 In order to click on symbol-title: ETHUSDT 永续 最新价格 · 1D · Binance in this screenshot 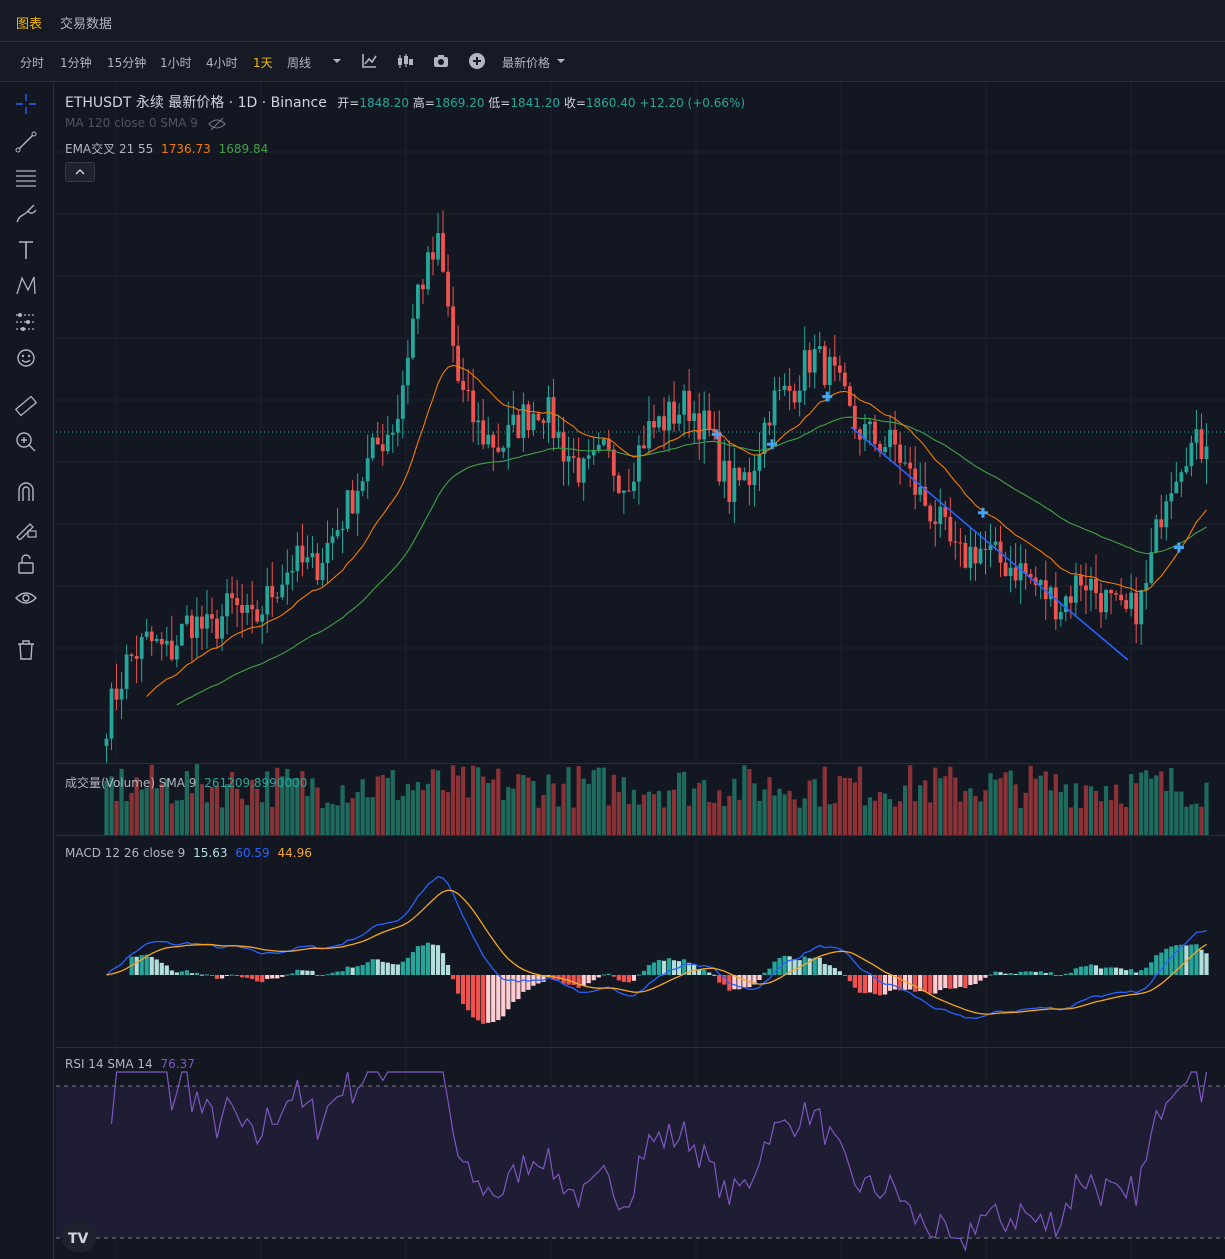, I will do `click(196, 103)`.